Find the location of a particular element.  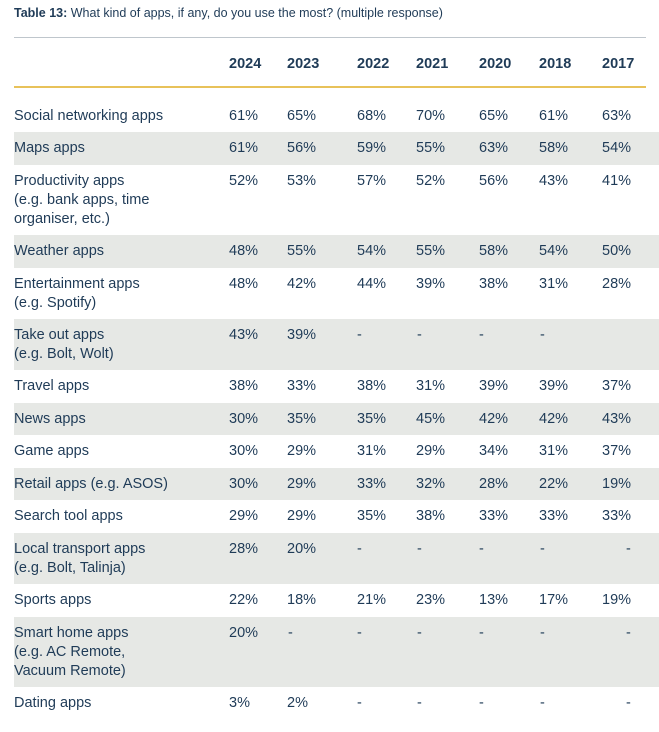

cell-2017: 37% is located at coordinates (617, 451).